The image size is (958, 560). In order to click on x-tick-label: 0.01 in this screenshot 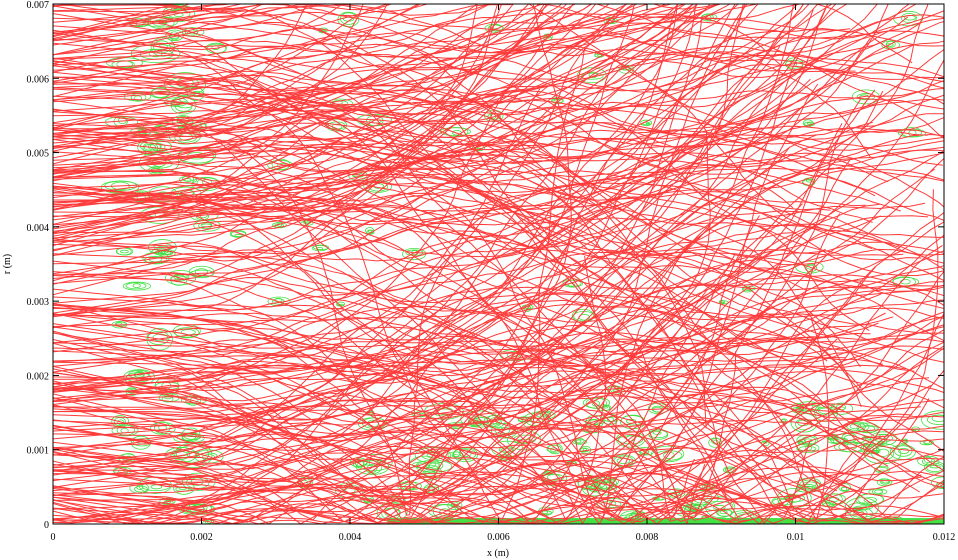, I will do `click(796, 537)`.